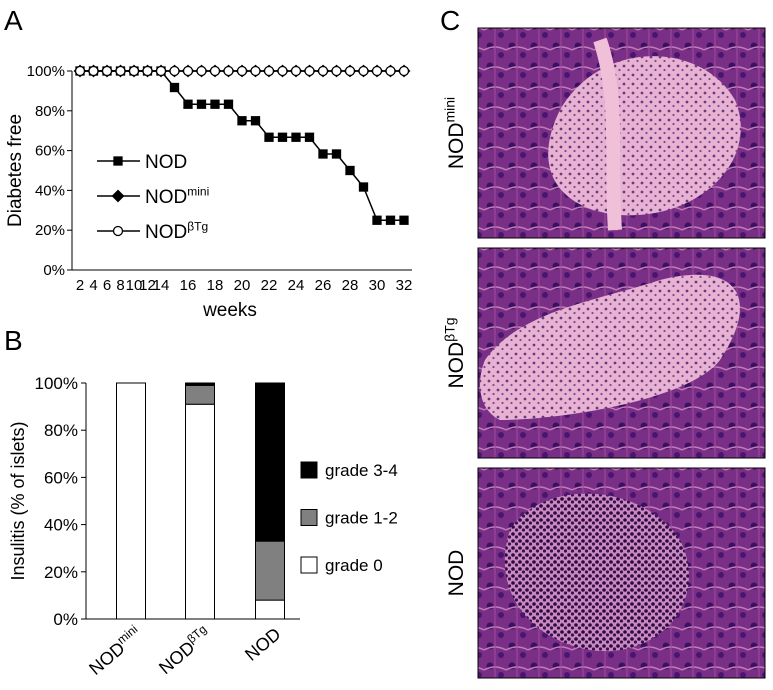  I want to click on x-tick-label: NODβTg, so click(184, 650).